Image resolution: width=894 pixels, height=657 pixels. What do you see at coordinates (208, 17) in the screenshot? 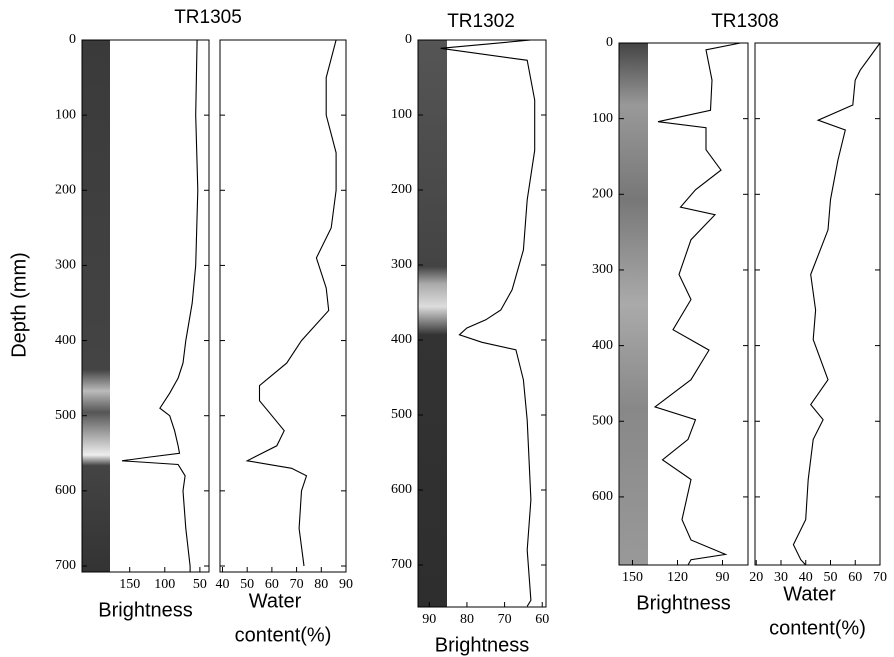
I see `panel-title: TR1305` at bounding box center [208, 17].